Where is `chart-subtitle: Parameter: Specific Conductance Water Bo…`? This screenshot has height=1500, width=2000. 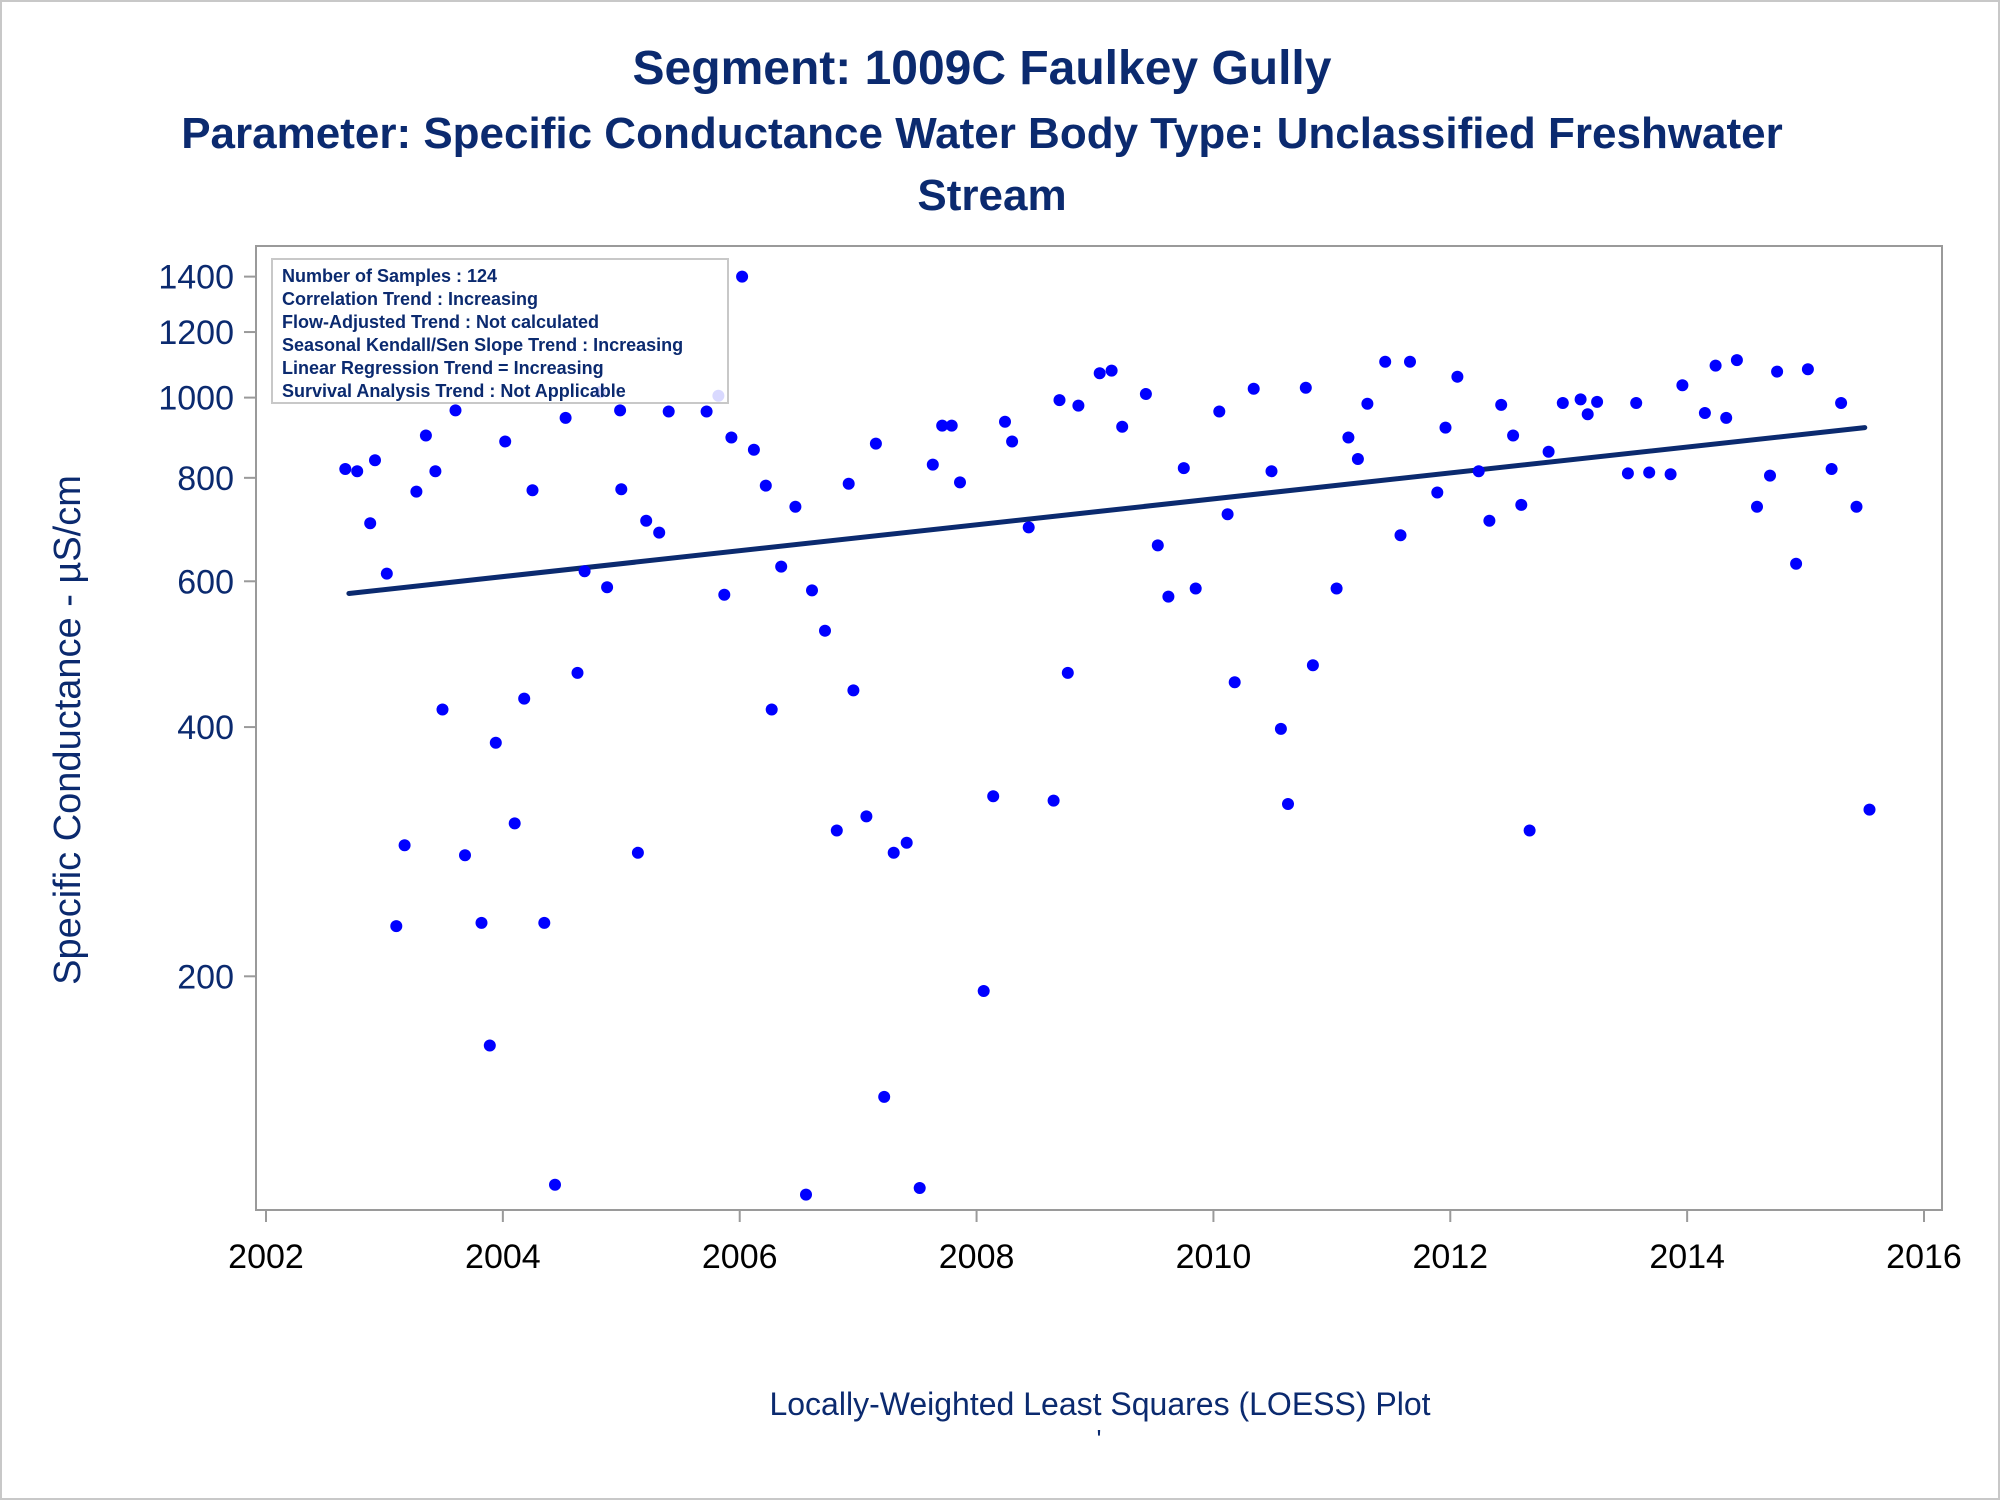 chart-subtitle: Parameter: Specific Conductance Water Bo… is located at coordinates (982, 133).